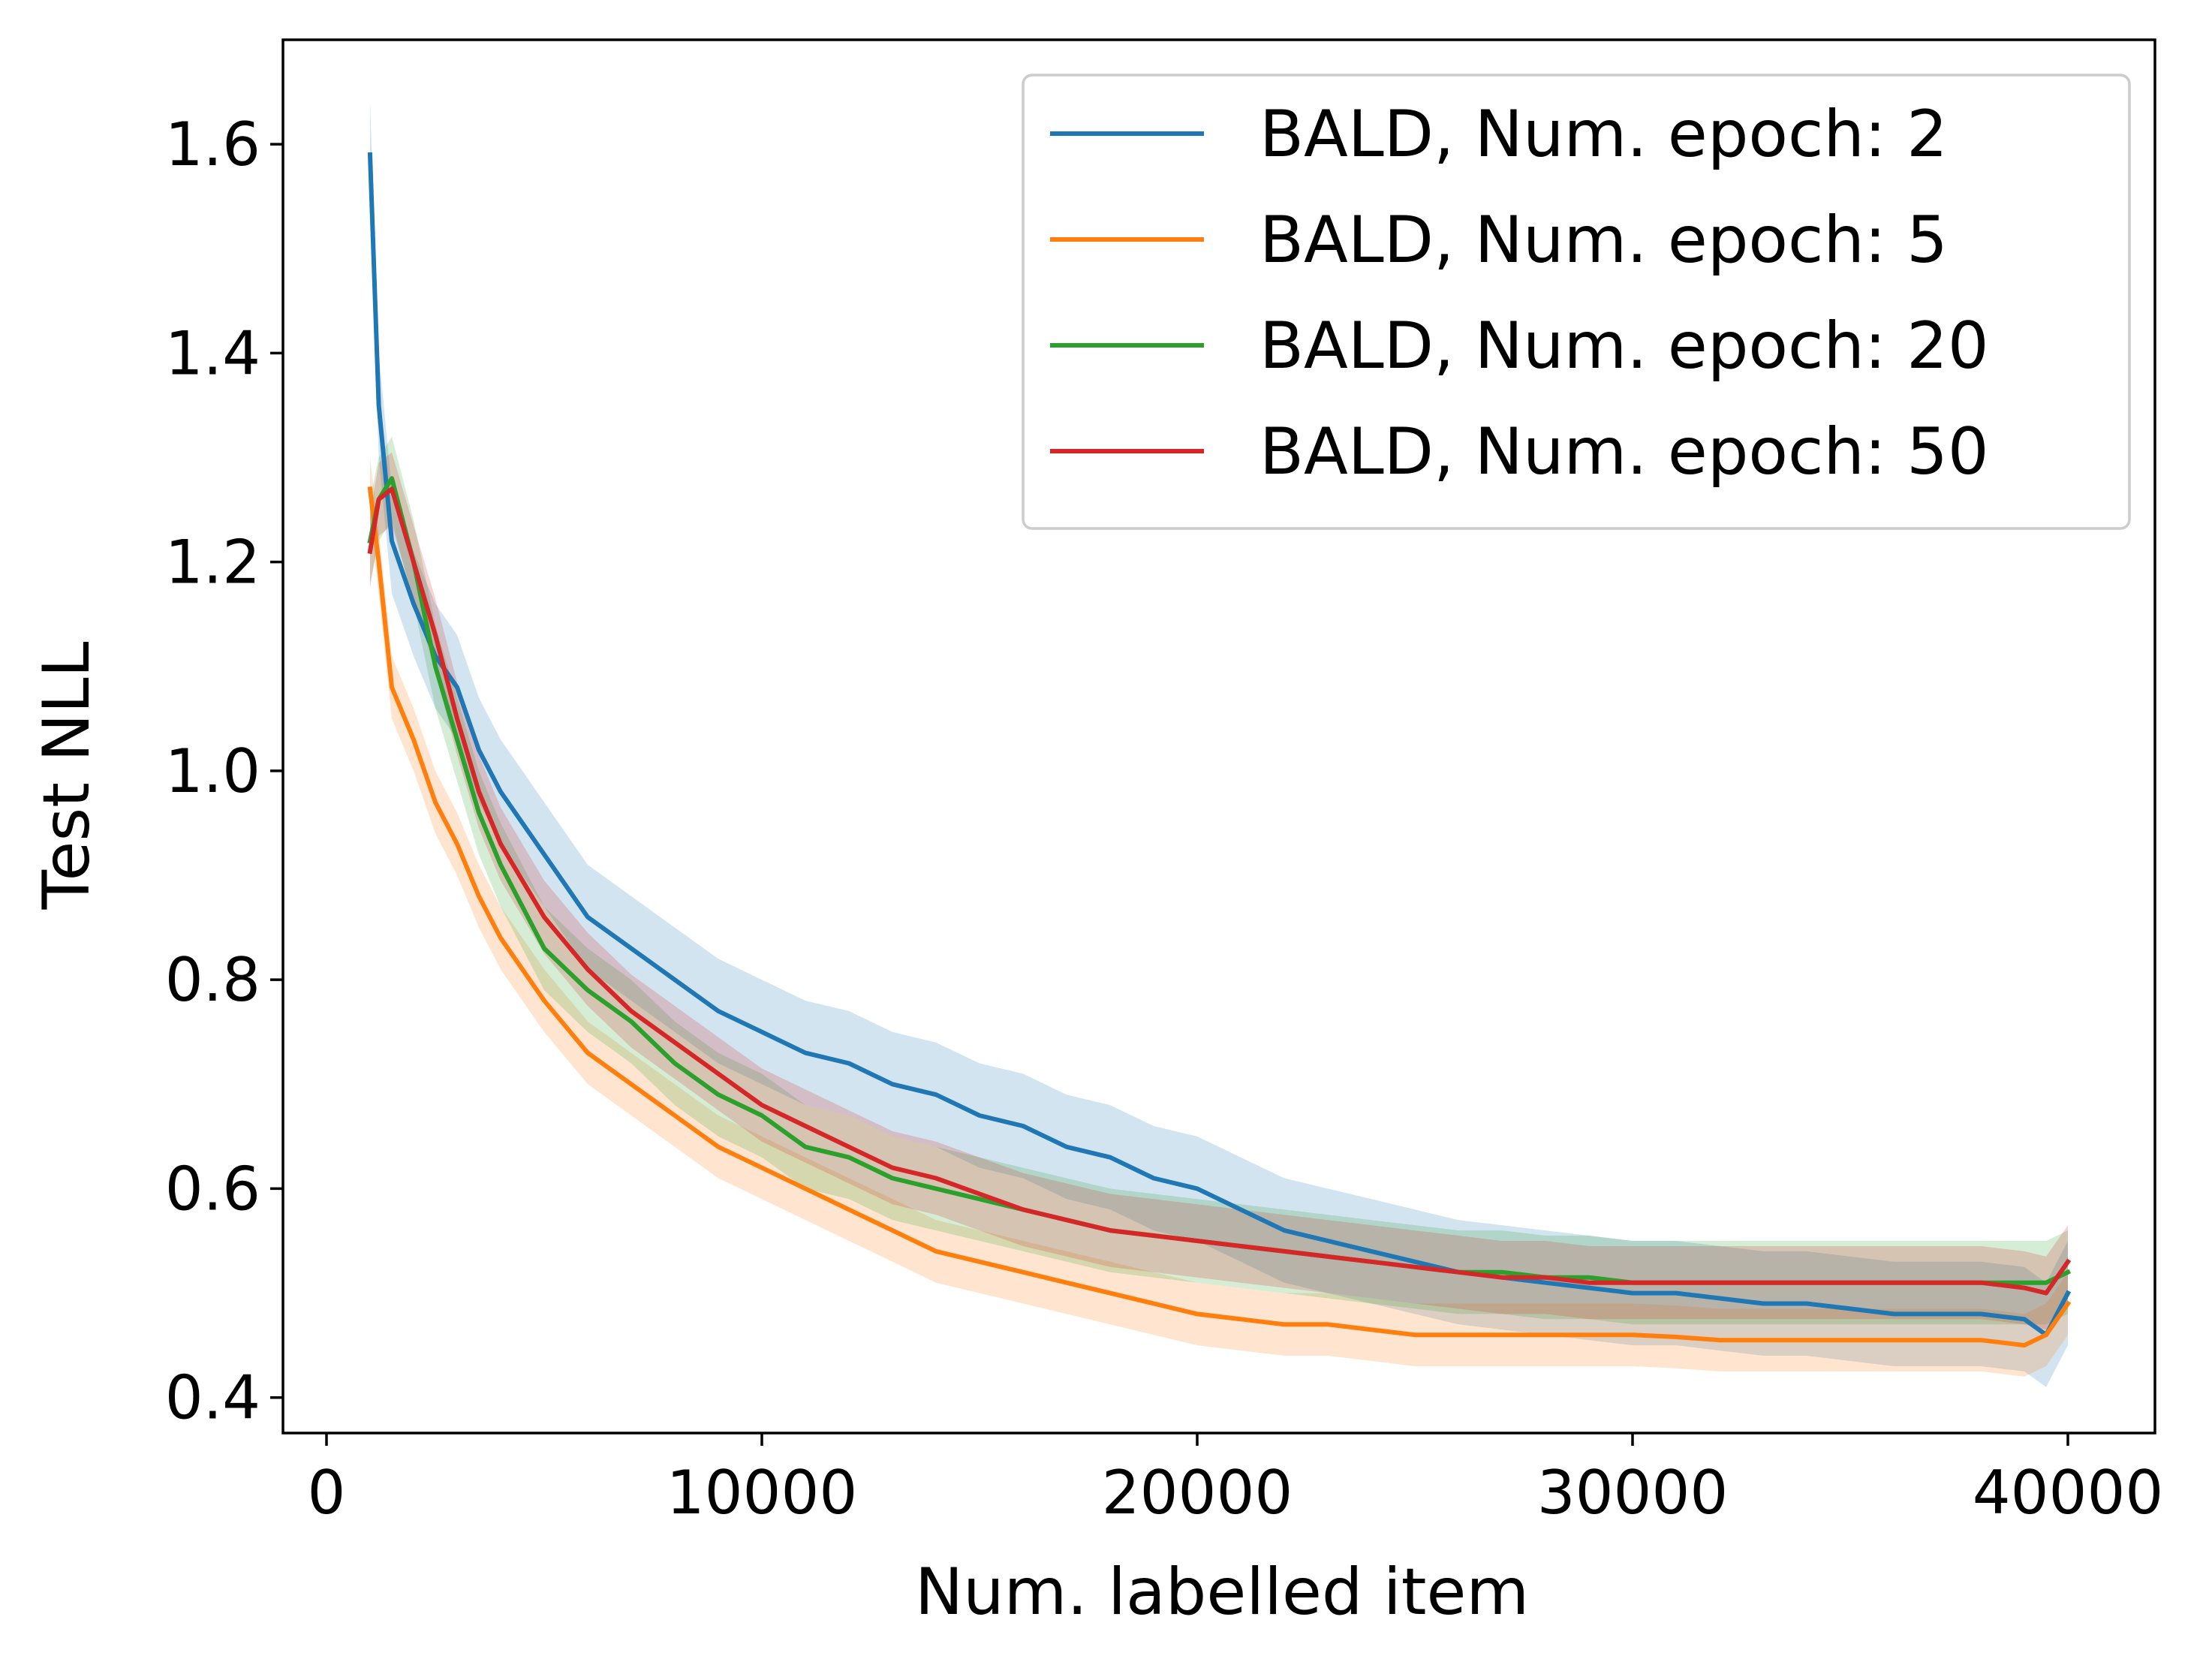 The width and height of the screenshot is (2212, 1668). Describe the element at coordinates (1624, 451) in the screenshot. I see `legend-label-4: BALD, Num. epoch: 50` at that location.